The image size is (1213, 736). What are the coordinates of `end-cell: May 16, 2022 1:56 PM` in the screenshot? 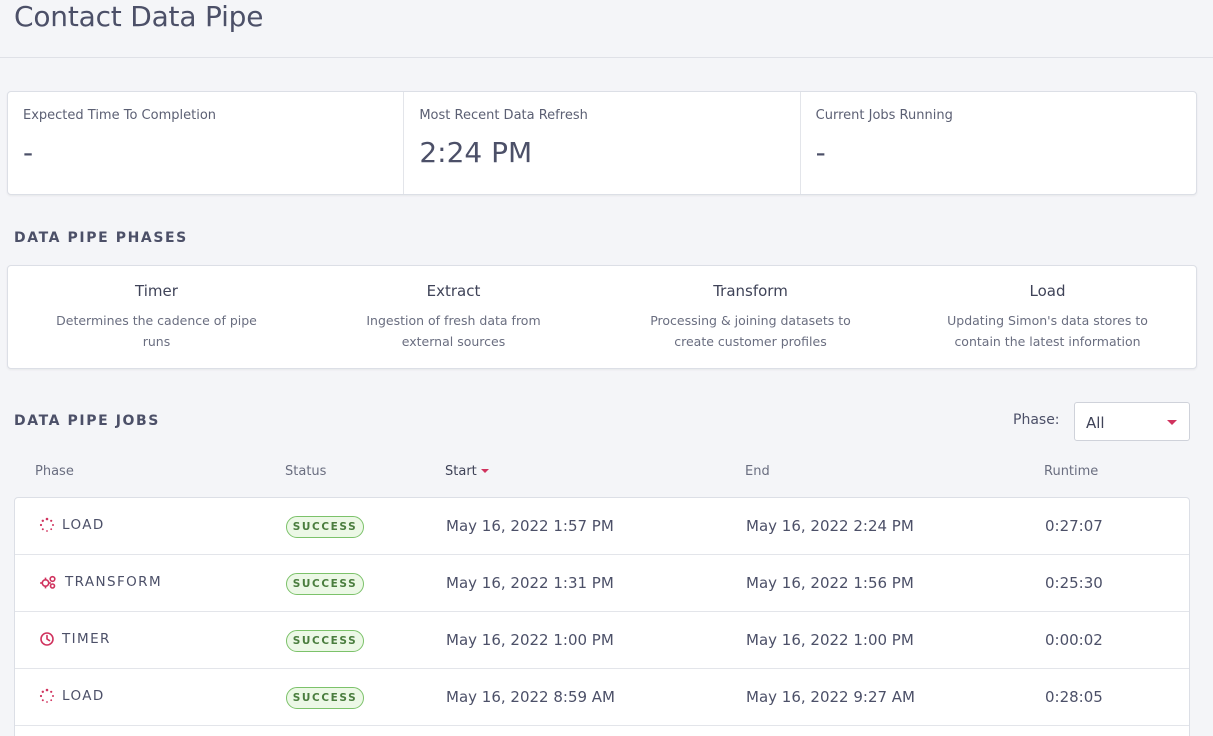 It's located at (830, 583).